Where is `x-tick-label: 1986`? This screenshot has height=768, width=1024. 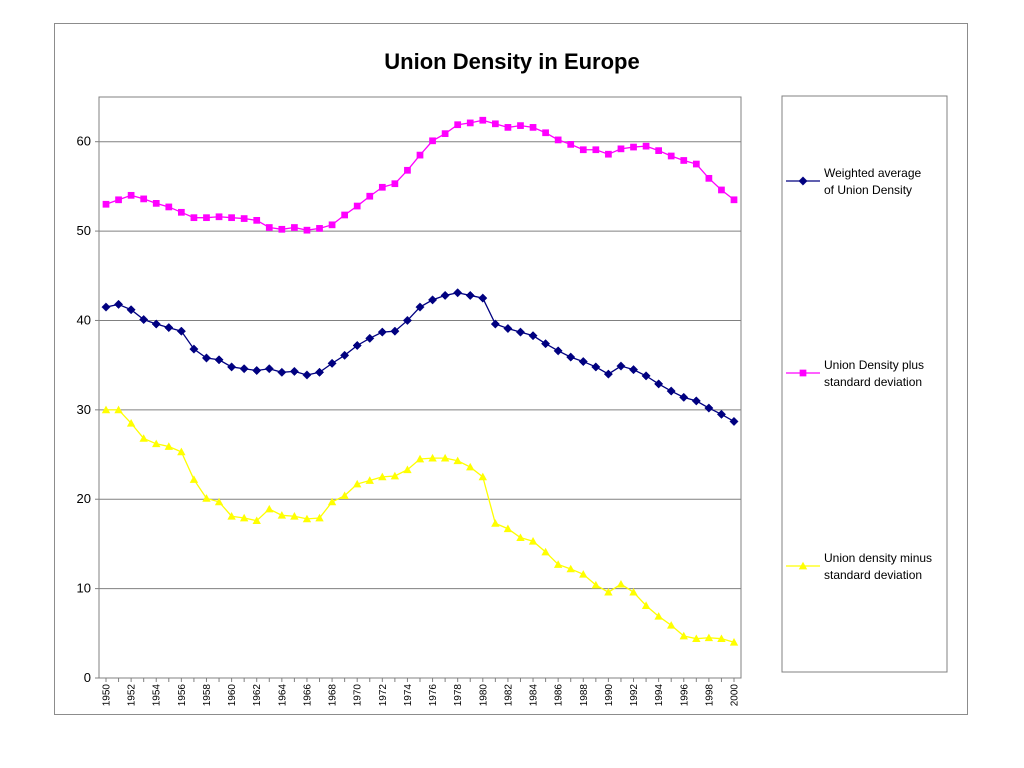
x-tick-label: 1986 is located at coordinates (559, 695).